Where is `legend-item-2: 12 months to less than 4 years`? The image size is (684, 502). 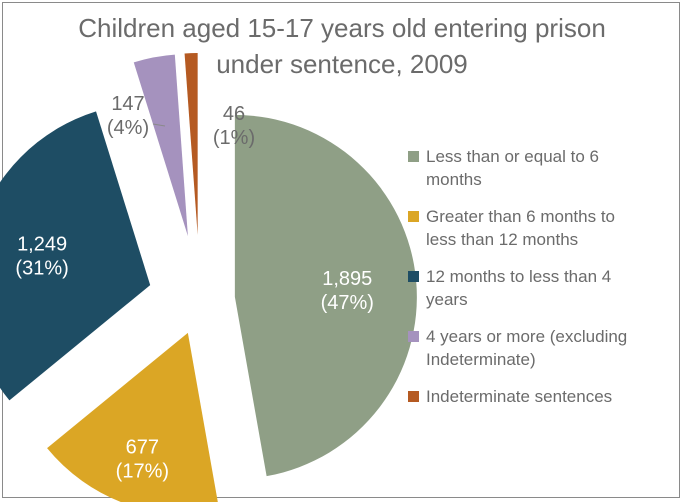 legend-item-2: 12 months to less than 4 years is located at coordinates (539, 288).